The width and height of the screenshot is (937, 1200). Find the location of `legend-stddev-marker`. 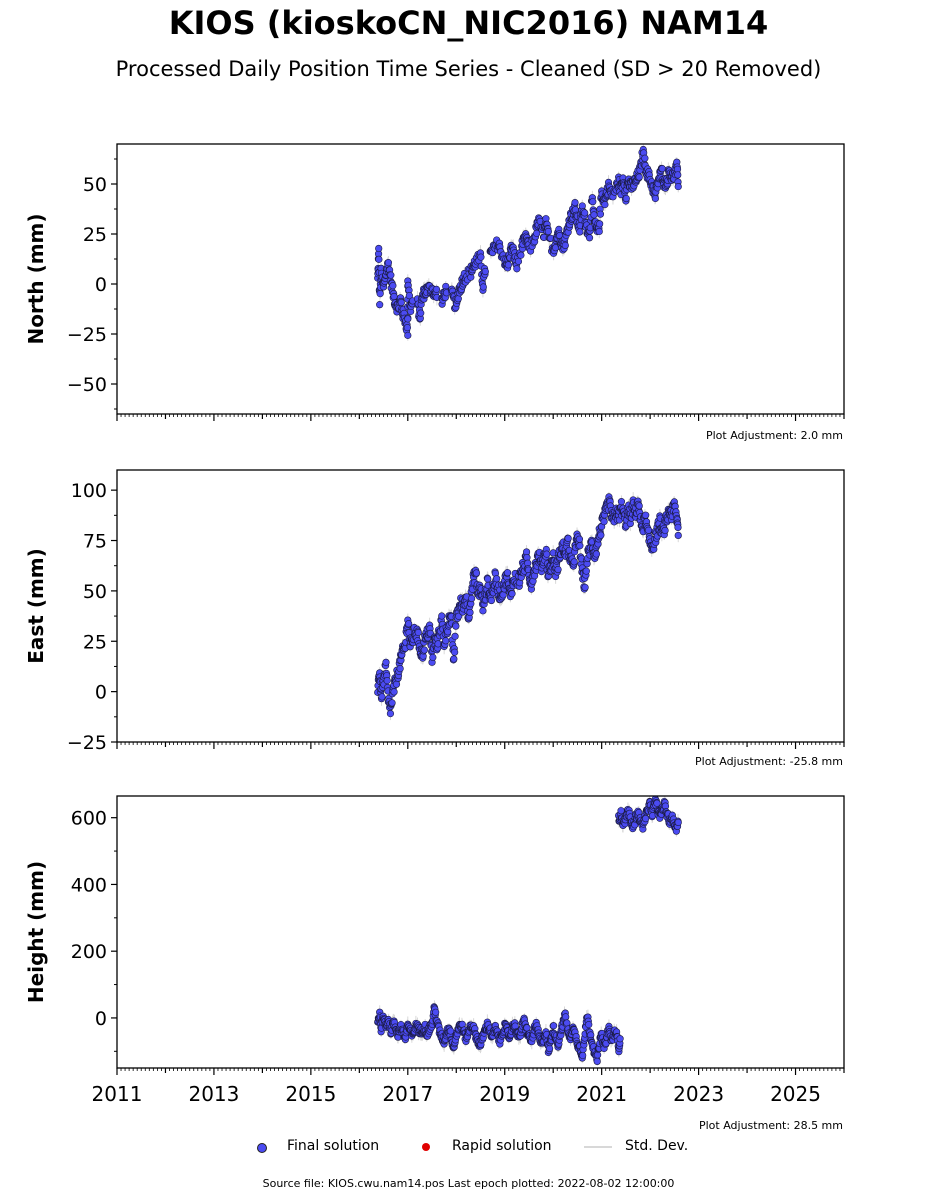

legend-stddev-marker is located at coordinates (598, 1147).